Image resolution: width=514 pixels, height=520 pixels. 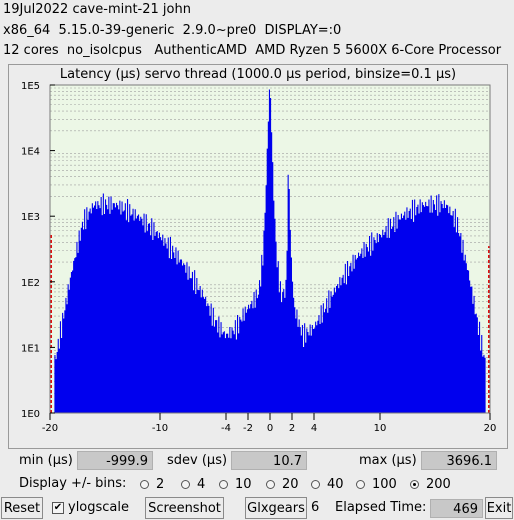 I want to click on glxgears-count: 6, so click(x=315, y=507).